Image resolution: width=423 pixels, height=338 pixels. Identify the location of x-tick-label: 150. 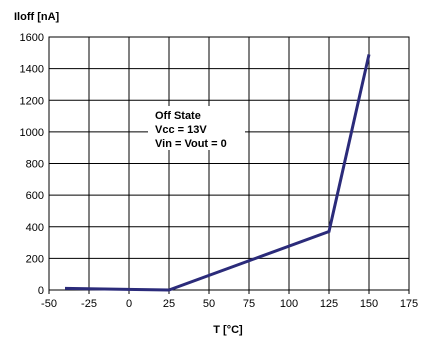
(369, 304).